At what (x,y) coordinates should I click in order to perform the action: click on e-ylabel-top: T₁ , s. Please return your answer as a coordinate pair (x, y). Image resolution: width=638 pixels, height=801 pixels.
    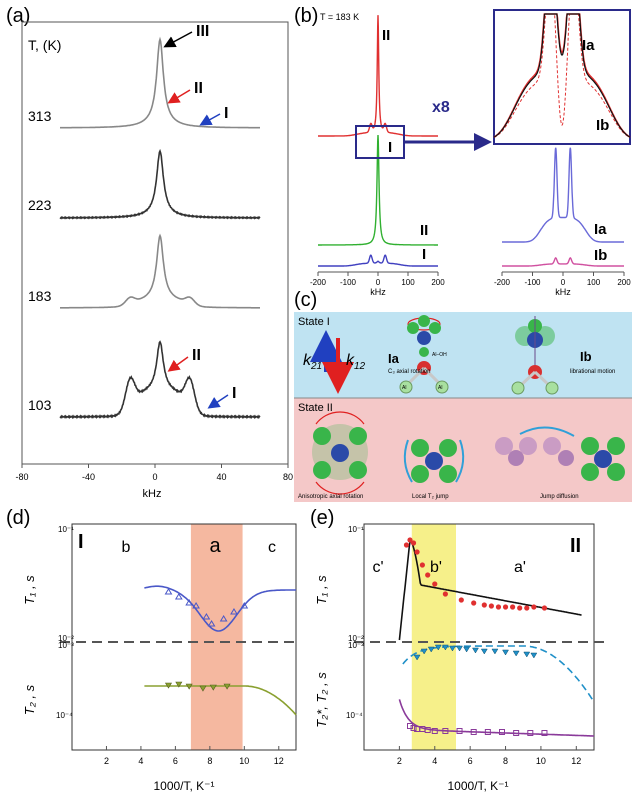
    Looking at the image, I should click on (321, 590).